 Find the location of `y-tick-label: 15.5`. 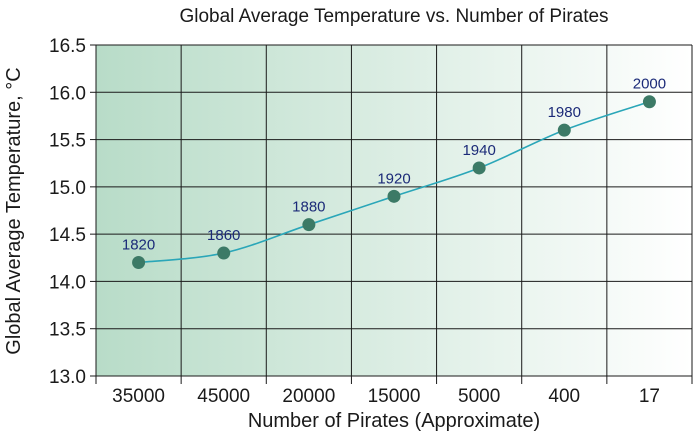

y-tick-label: 15.5 is located at coordinates (67, 141).